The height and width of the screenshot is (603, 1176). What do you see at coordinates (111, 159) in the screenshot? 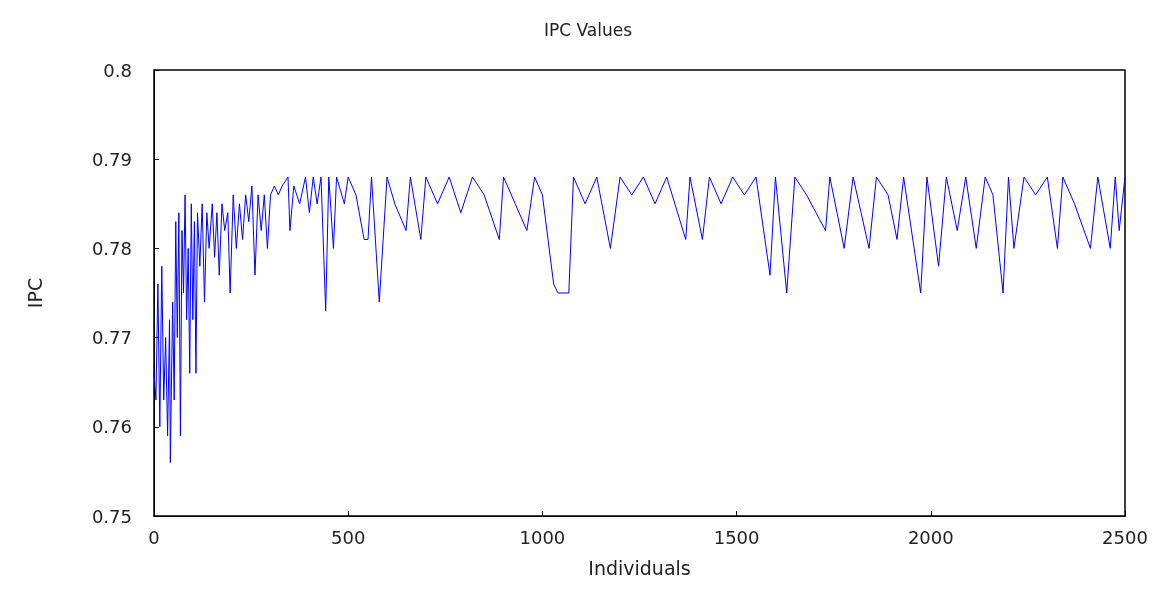
I see `y-tick-label: 0.79` at bounding box center [111, 159].